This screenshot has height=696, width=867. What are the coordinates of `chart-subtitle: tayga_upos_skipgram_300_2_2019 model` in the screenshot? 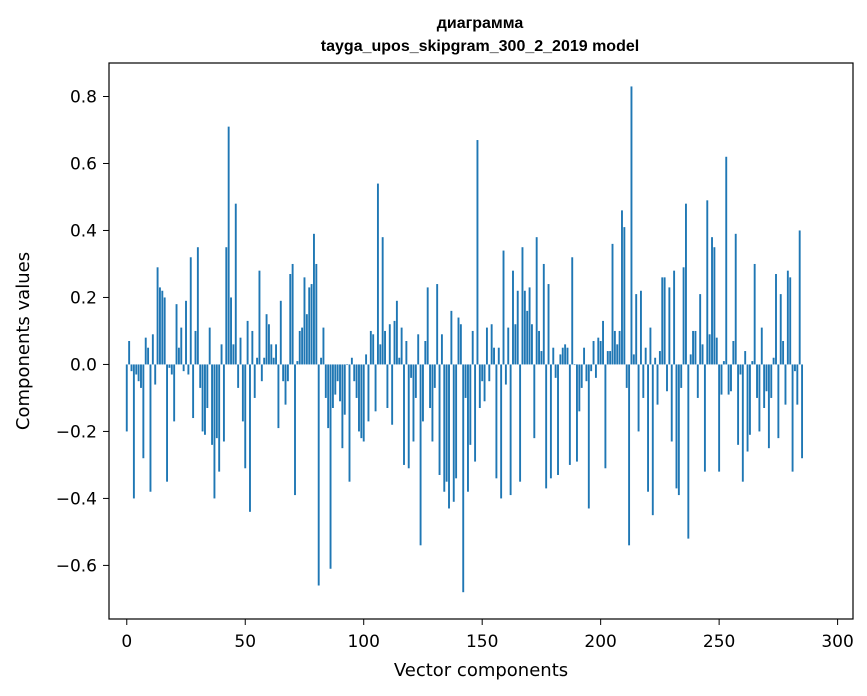 It's located at (480, 46).